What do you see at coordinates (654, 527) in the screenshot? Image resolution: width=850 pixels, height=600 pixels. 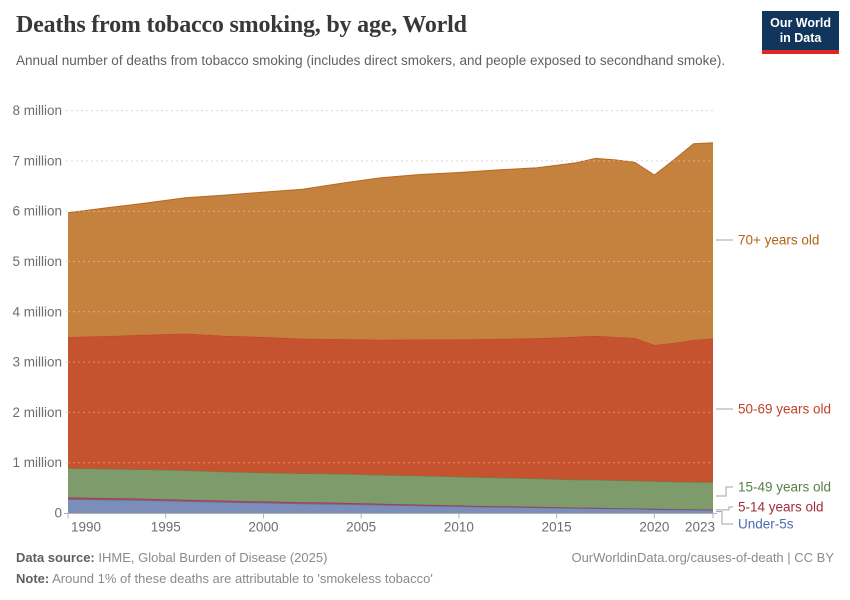 I see `x-axis-tick-label: 2020` at bounding box center [654, 527].